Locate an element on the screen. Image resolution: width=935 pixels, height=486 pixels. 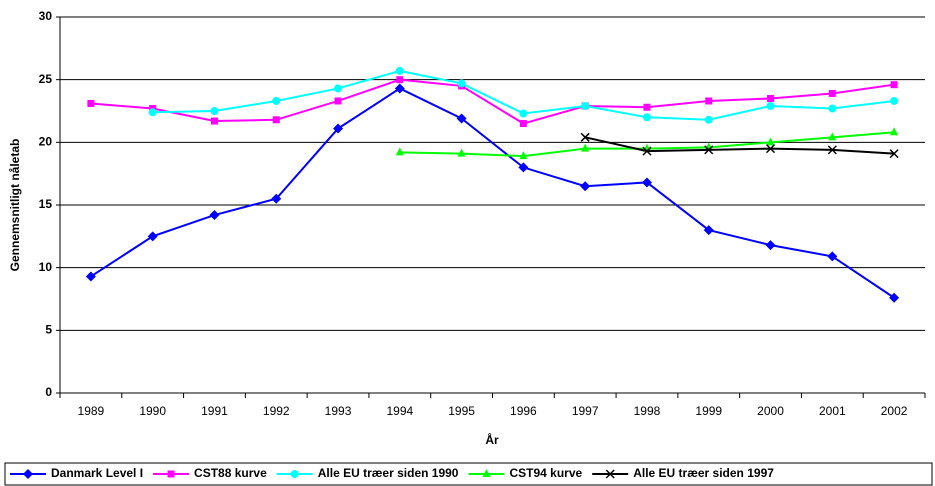
y-tick-label: 25 is located at coordinates (46, 79).